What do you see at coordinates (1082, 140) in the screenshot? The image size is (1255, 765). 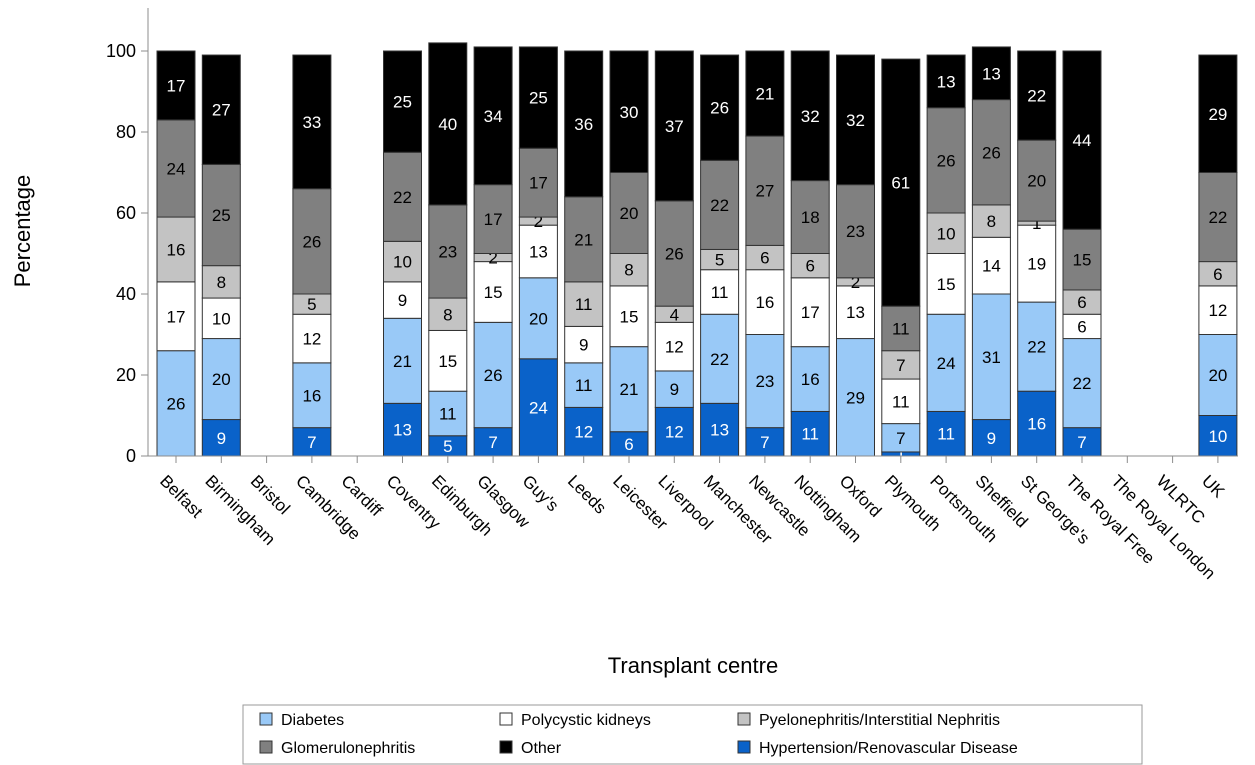 I see `bar-value-label: 44` at bounding box center [1082, 140].